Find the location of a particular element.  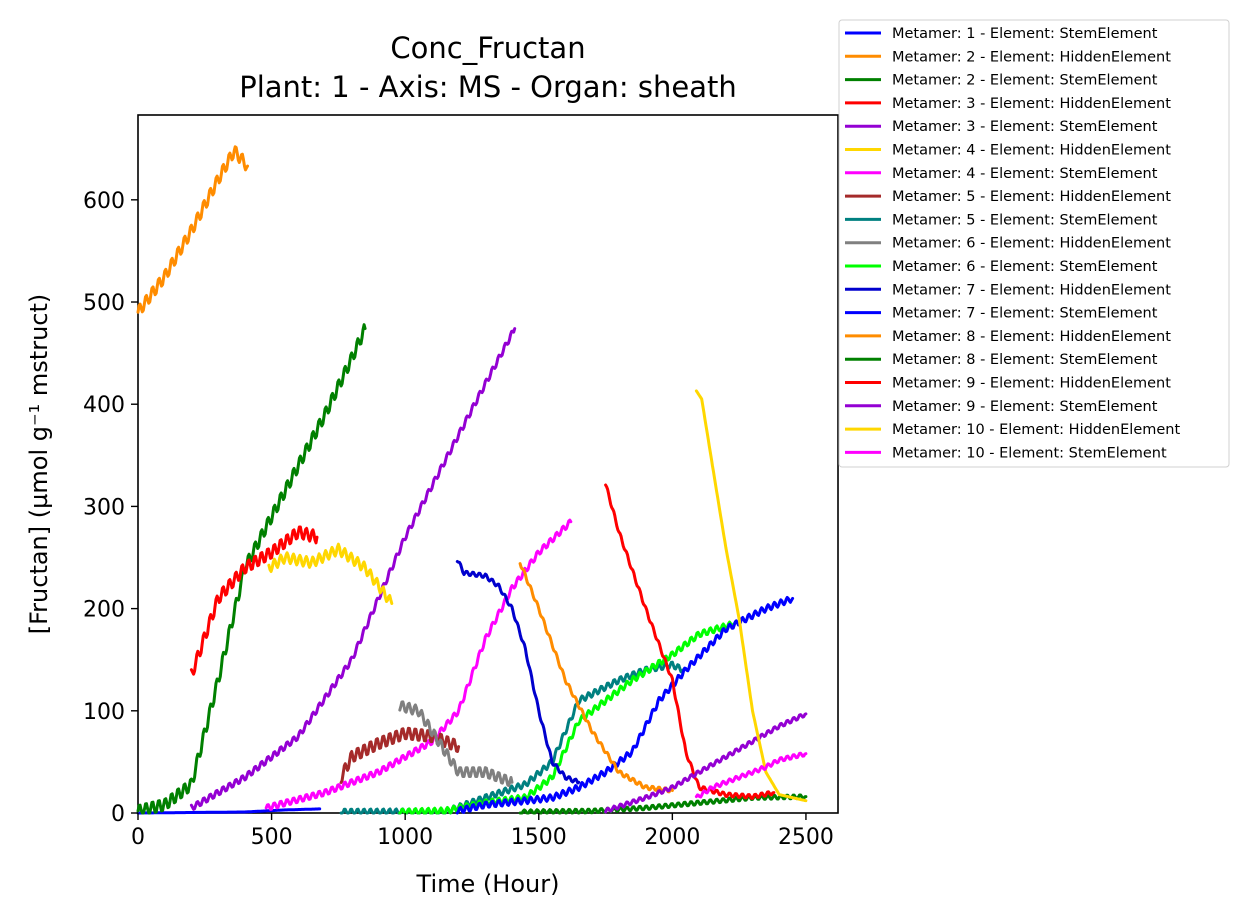

x-tick-label: 2000 is located at coordinates (672, 837).